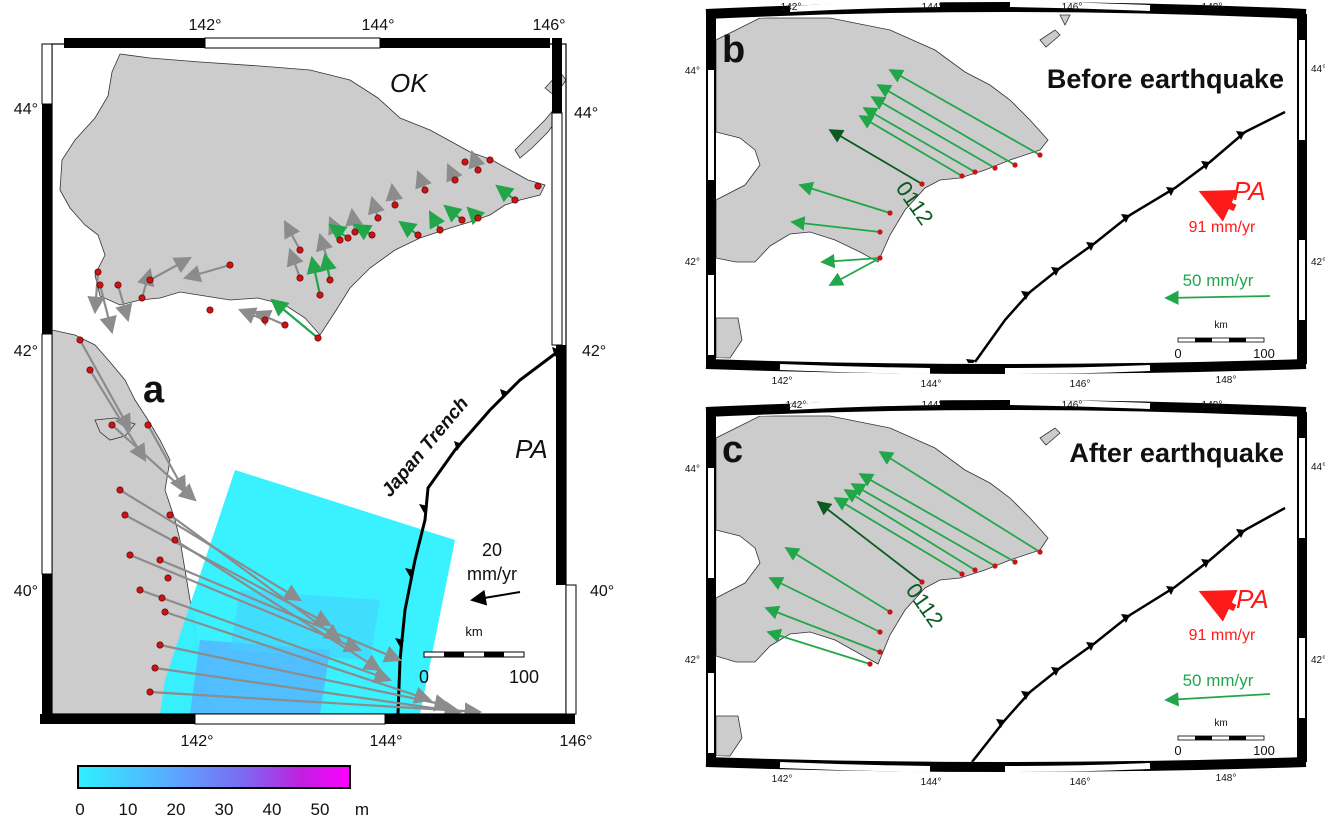 The height and width of the screenshot is (825, 1325). Describe the element at coordinates (224, 809) in the screenshot. I see `colorbar-tick: 30` at that location.